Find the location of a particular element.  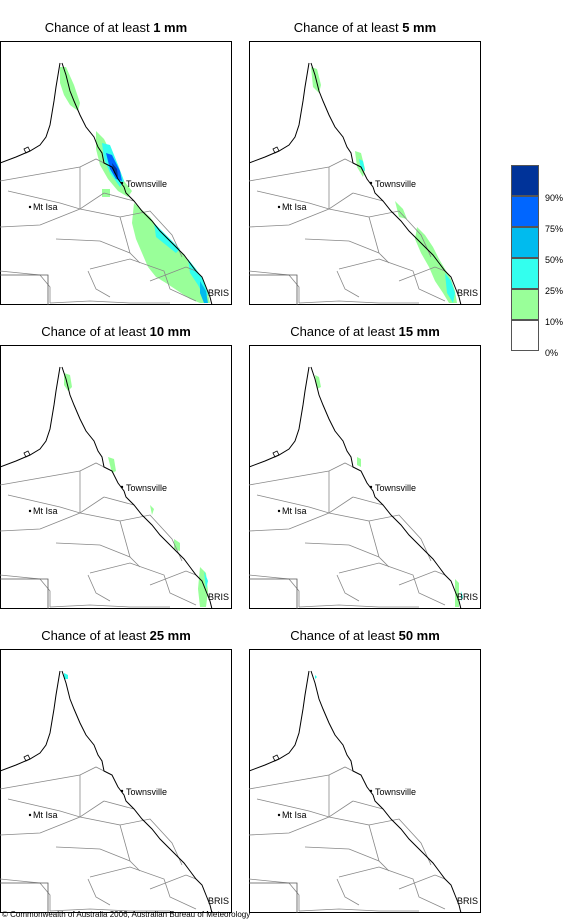

map-10mm: Townsville Mt Isa BRIS is located at coordinates (116, 477).